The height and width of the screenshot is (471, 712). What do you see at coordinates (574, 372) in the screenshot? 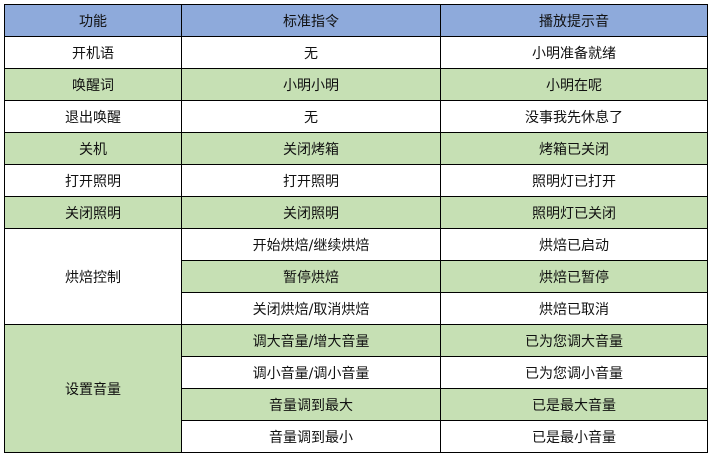
I see `prompt-sound-cell: 已为您调小音量` at bounding box center [574, 372].